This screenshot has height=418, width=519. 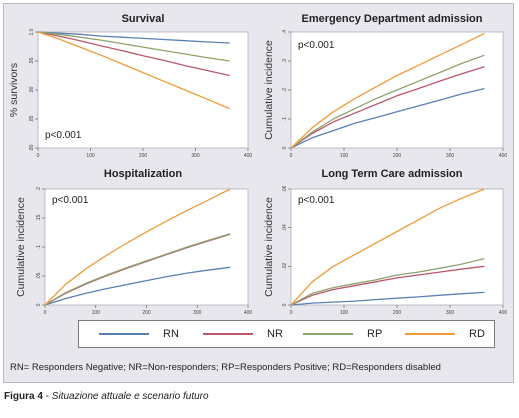 What do you see at coordinates (285, 227) in the screenshot?
I see `y-tick-label: .04` at bounding box center [285, 227].